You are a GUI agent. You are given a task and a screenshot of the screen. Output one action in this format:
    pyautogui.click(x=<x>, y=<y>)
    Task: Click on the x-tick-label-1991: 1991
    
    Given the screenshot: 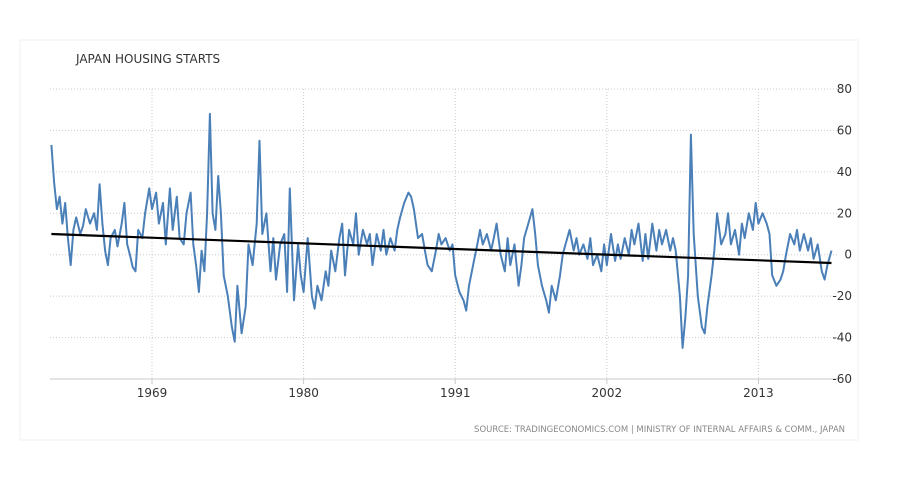 What is the action you would take?
    pyautogui.click(x=455, y=393)
    